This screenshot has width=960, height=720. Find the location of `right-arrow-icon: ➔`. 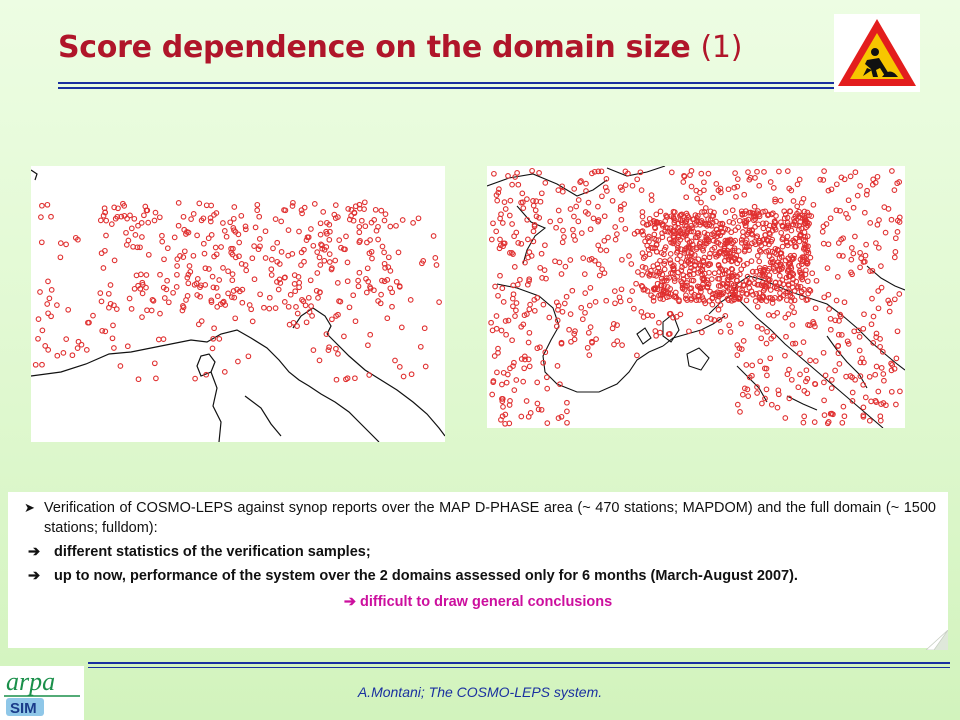

right-arrow-icon: ➔ is located at coordinates (34, 552).